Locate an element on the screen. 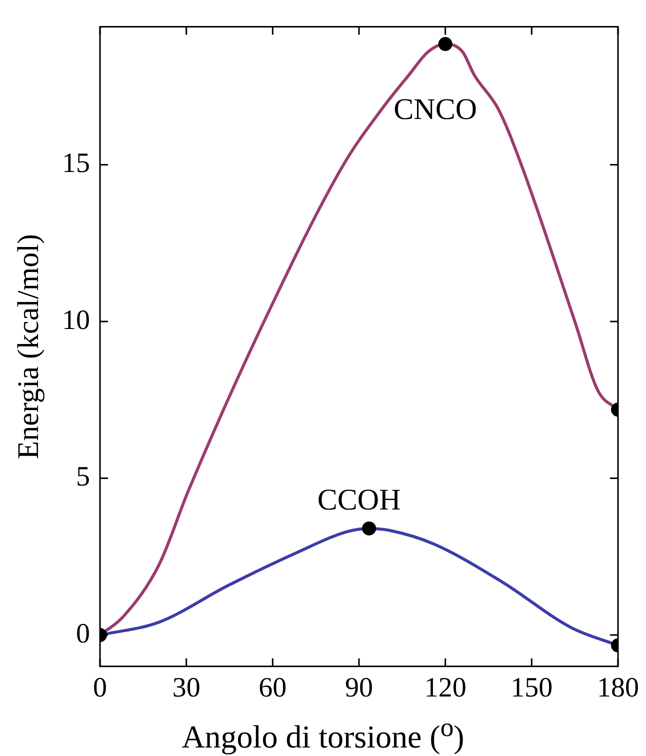  y-tick-label: 0 is located at coordinates (83, 634).